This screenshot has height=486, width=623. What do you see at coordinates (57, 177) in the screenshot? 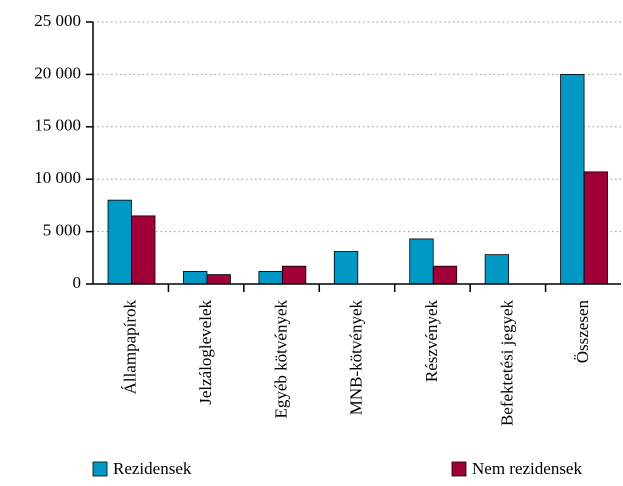
I see `y-tick-label: 10 000` at bounding box center [57, 177].